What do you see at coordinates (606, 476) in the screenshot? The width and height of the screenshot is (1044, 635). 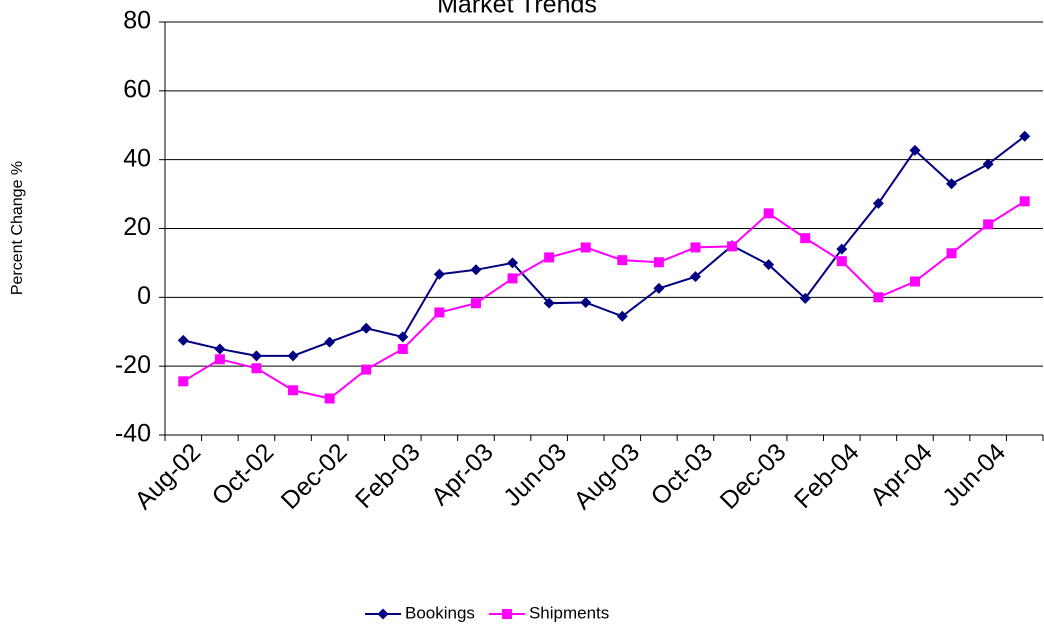 I see `x-tick-label: Aug-03` at bounding box center [606, 476].